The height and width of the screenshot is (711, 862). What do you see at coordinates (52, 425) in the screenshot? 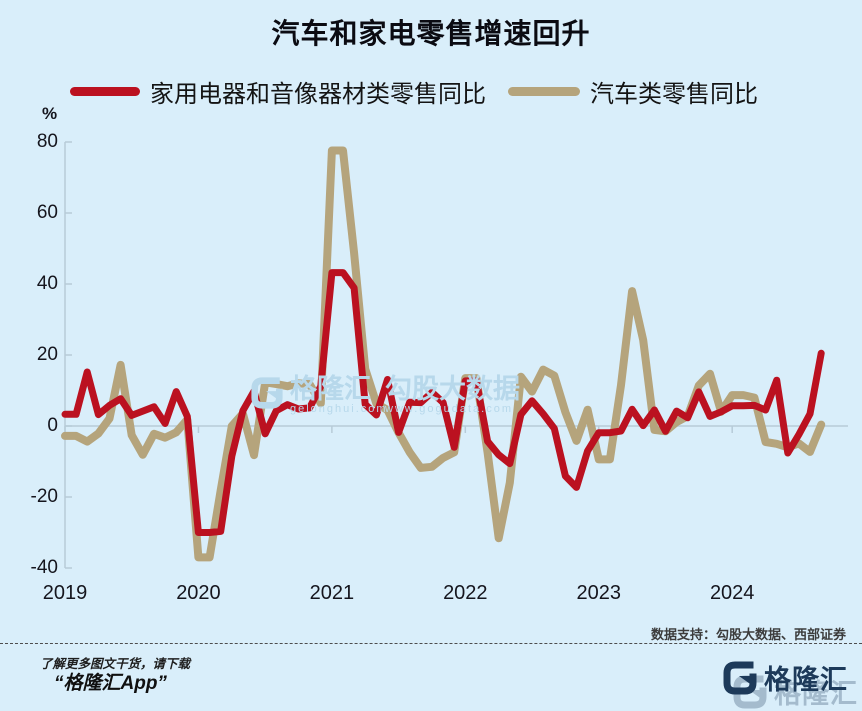
I see `y-tick-label: 0` at bounding box center [52, 425].